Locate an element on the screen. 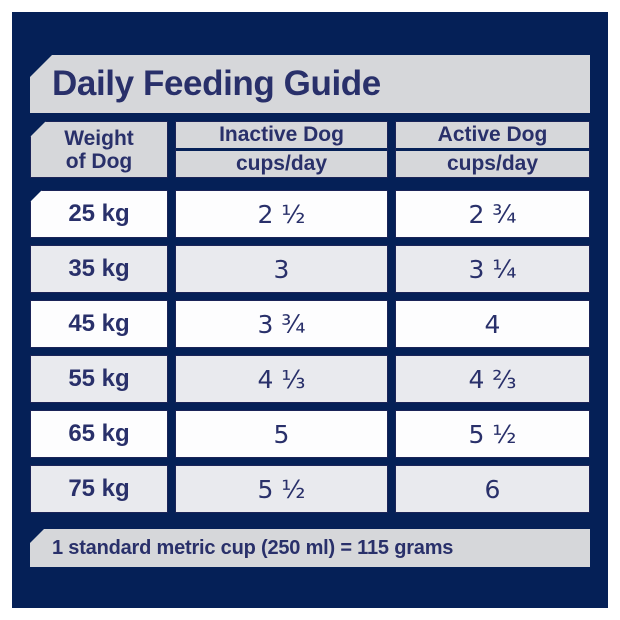 The width and height of the screenshot is (620, 620). page-title: Daily Feeding Guide is located at coordinates (216, 83).